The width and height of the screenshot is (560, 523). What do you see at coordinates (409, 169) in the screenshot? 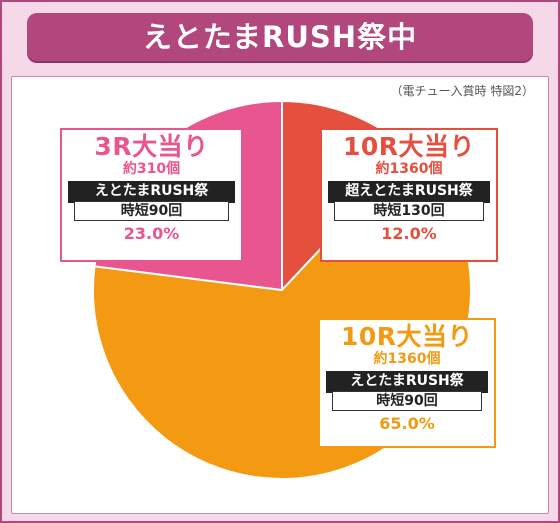
I see `box-10r-top-payout: 約1360個` at bounding box center [409, 169].